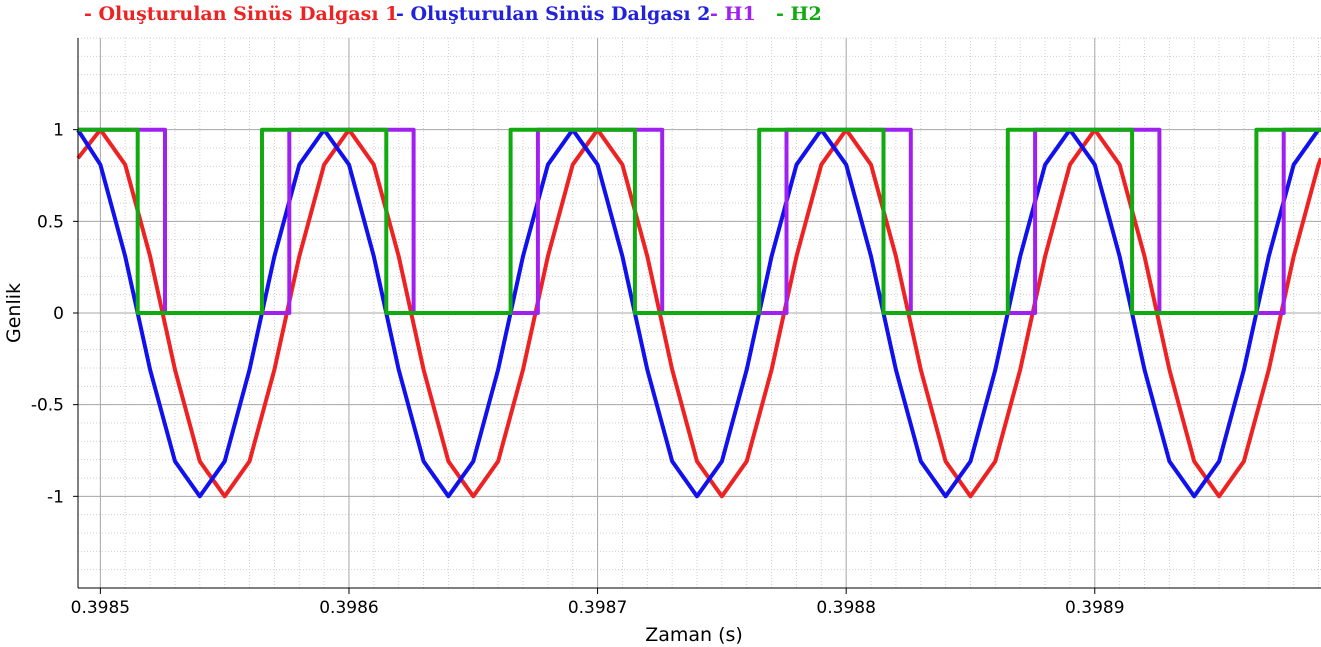 The image size is (1321, 647). I want to click on x-tick-label: 0.3987, so click(597, 608).